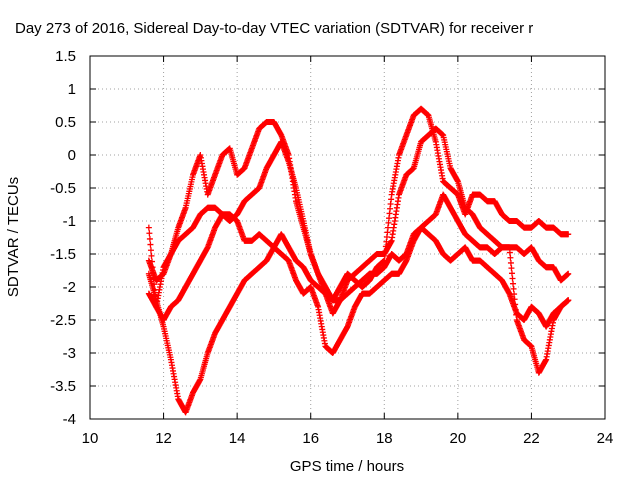 The width and height of the screenshot is (640, 480). Describe the element at coordinates (63, 254) in the screenshot. I see `y-tick-label: -1.5` at that location.